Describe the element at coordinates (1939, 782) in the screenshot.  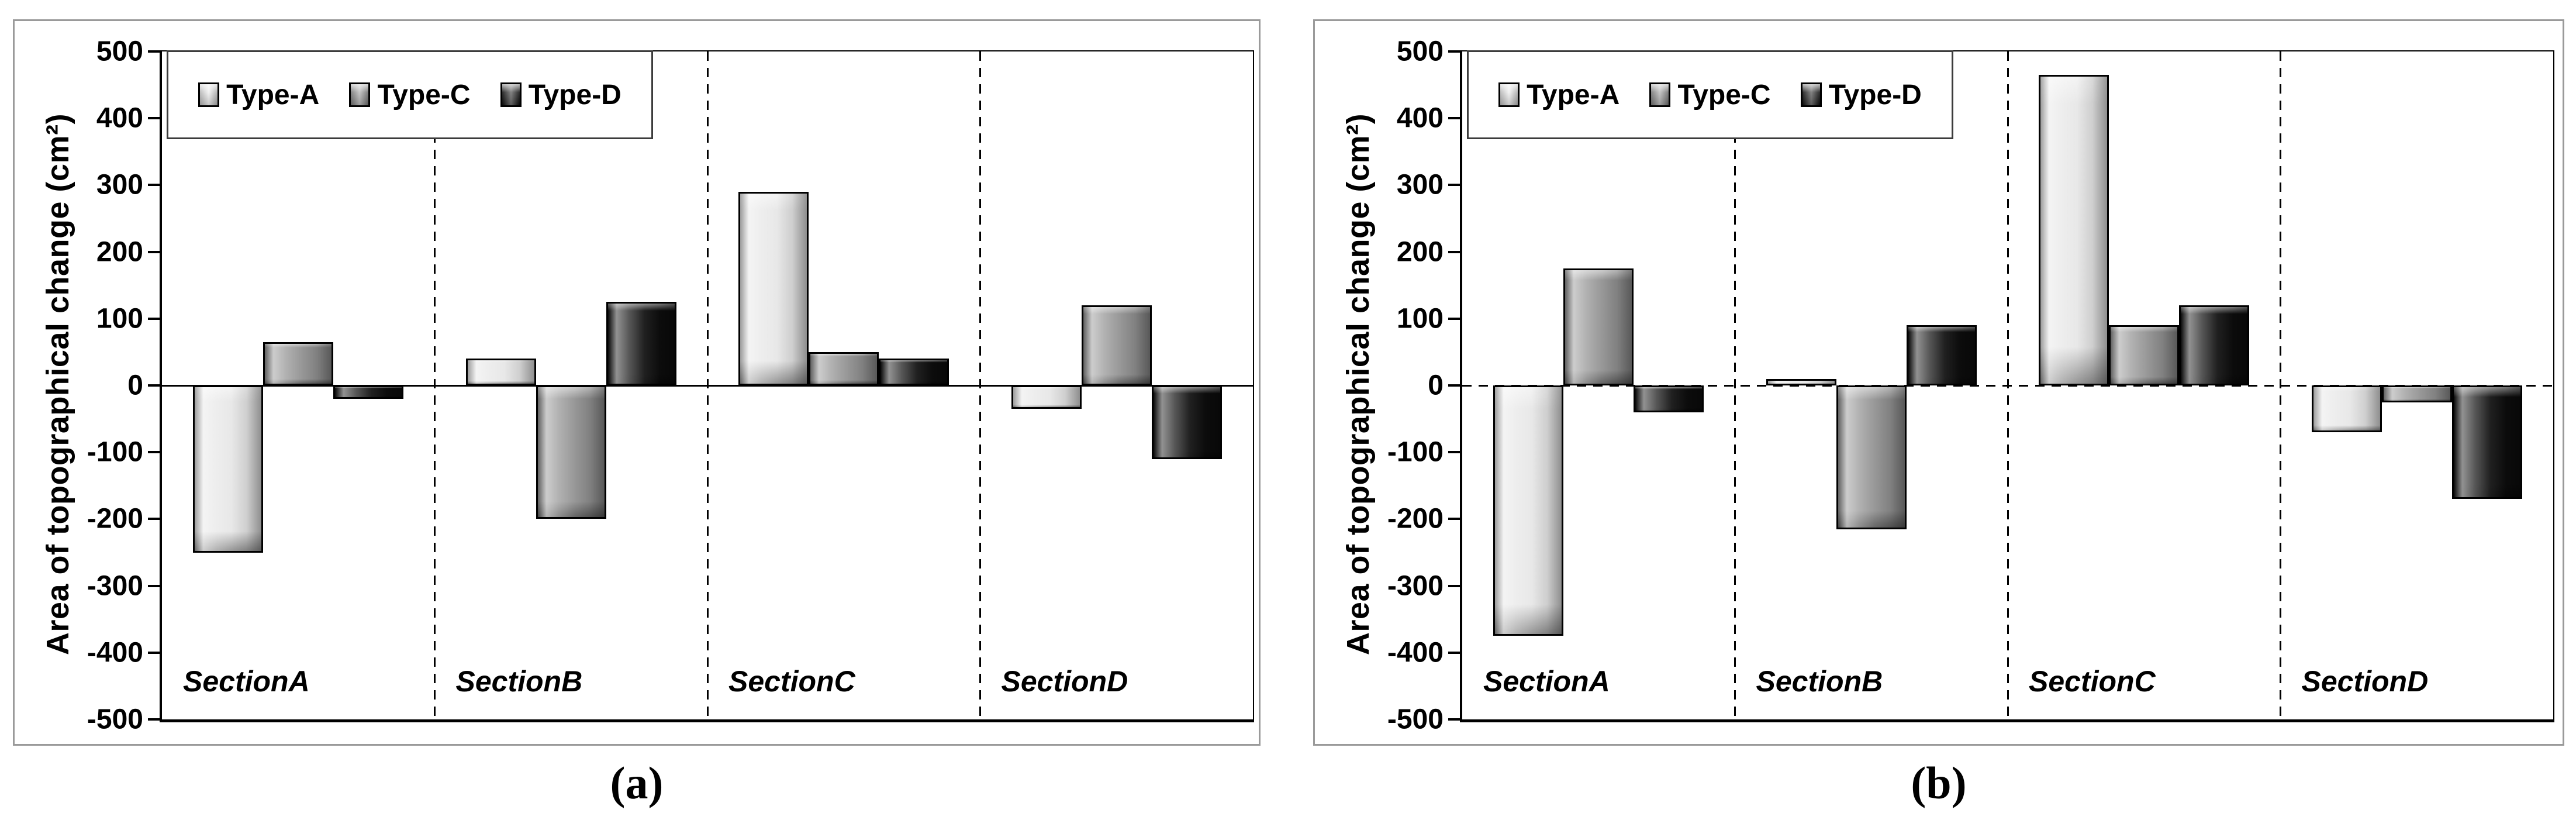
I see `caption-b: (b)` at that location.